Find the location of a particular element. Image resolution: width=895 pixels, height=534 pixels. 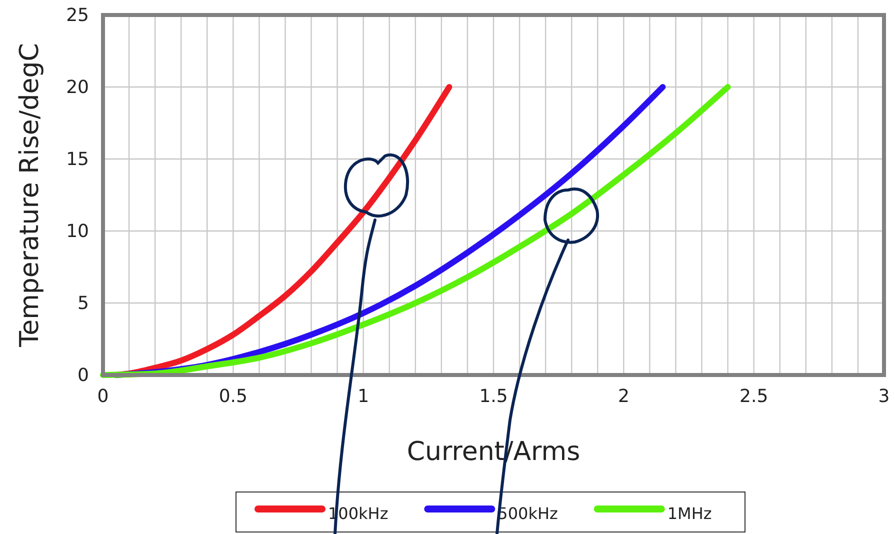

y-tick-label: 5 is located at coordinates (83, 303).